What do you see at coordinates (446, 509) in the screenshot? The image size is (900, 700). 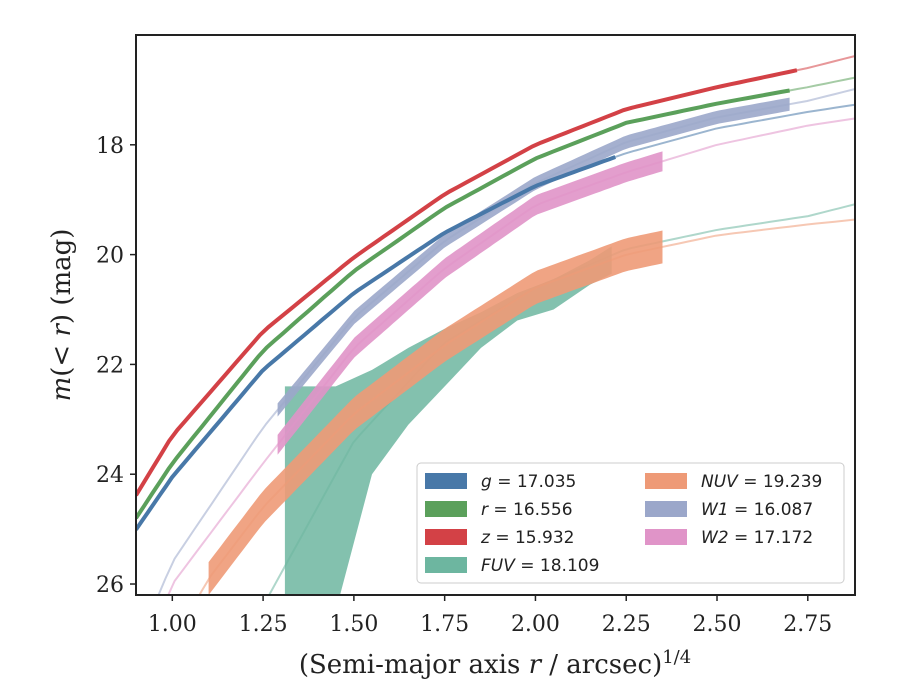 I see `legend-swatch-r` at bounding box center [446, 509].